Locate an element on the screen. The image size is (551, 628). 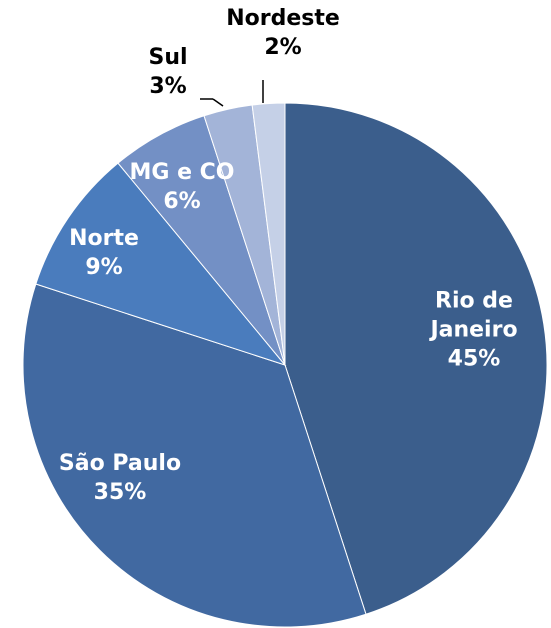
value-label: 2% is located at coordinates (283, 47).